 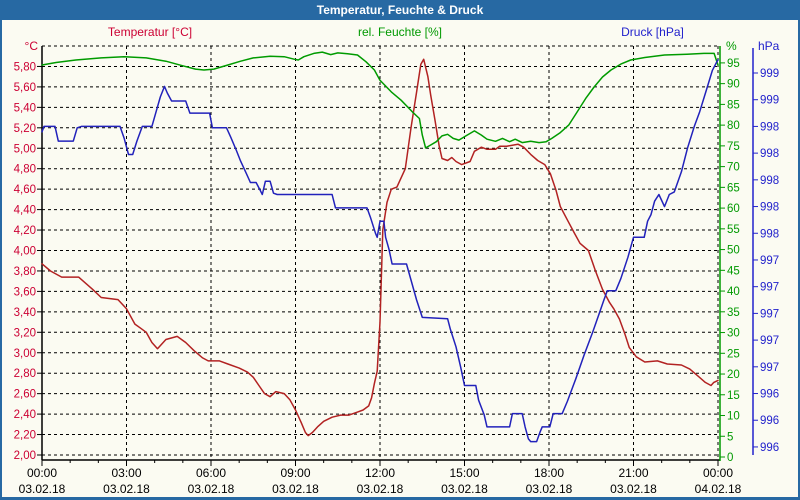 I want to click on humidity-axis-tick-label: 60, so click(x=733, y=209).